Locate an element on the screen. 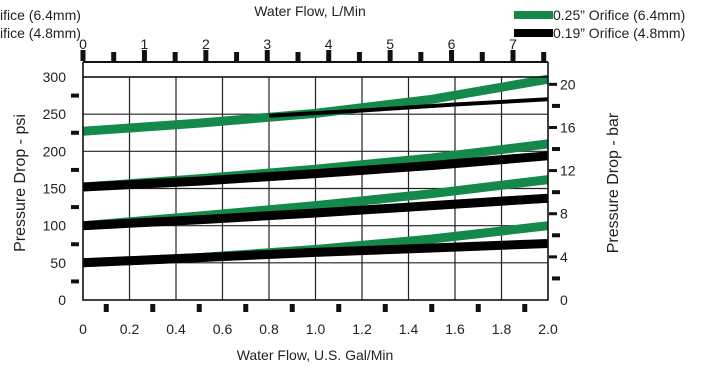 Image resolution: width=716 pixels, height=368 pixels. x-tick-label: 0.4 is located at coordinates (176, 329).